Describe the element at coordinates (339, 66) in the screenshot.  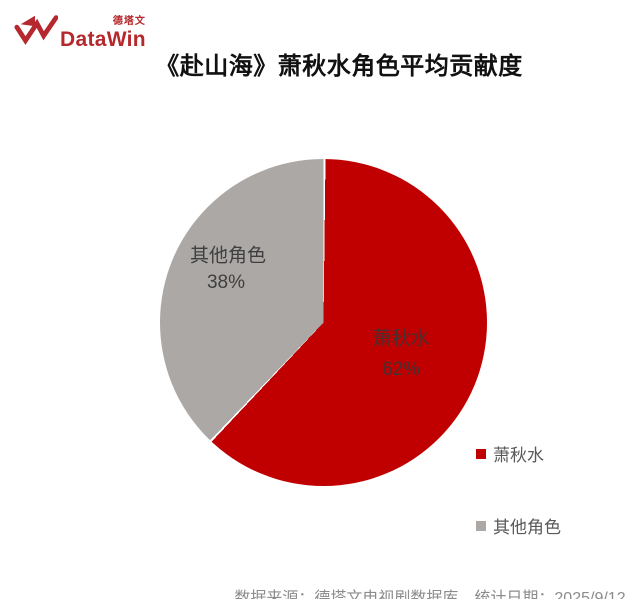
I see `chart-title: 《赴山海》萧秋水角色平均贡献度` at that location.